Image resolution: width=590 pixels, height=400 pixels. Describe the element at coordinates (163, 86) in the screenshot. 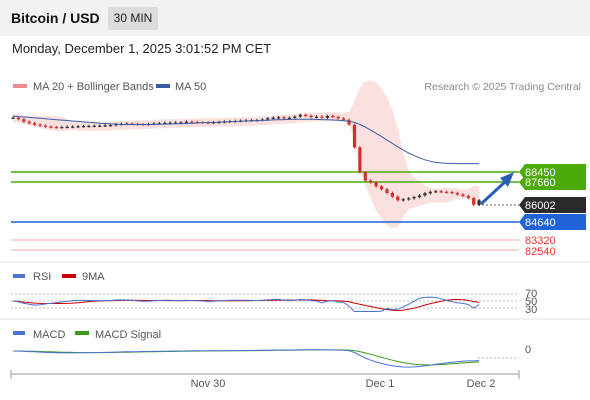

I see `ma50-swatch-icon` at that location.